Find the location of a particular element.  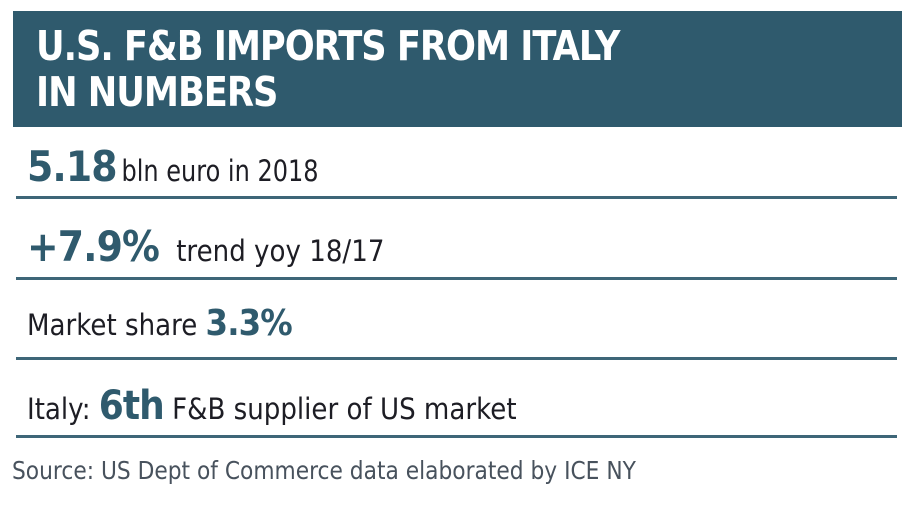

stat-prefix: Italy: is located at coordinates (59, 409).